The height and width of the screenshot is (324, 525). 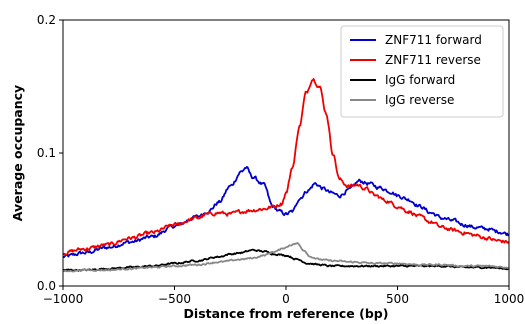 I want to click on y-tick-label: 0.1, so click(x=46, y=153).